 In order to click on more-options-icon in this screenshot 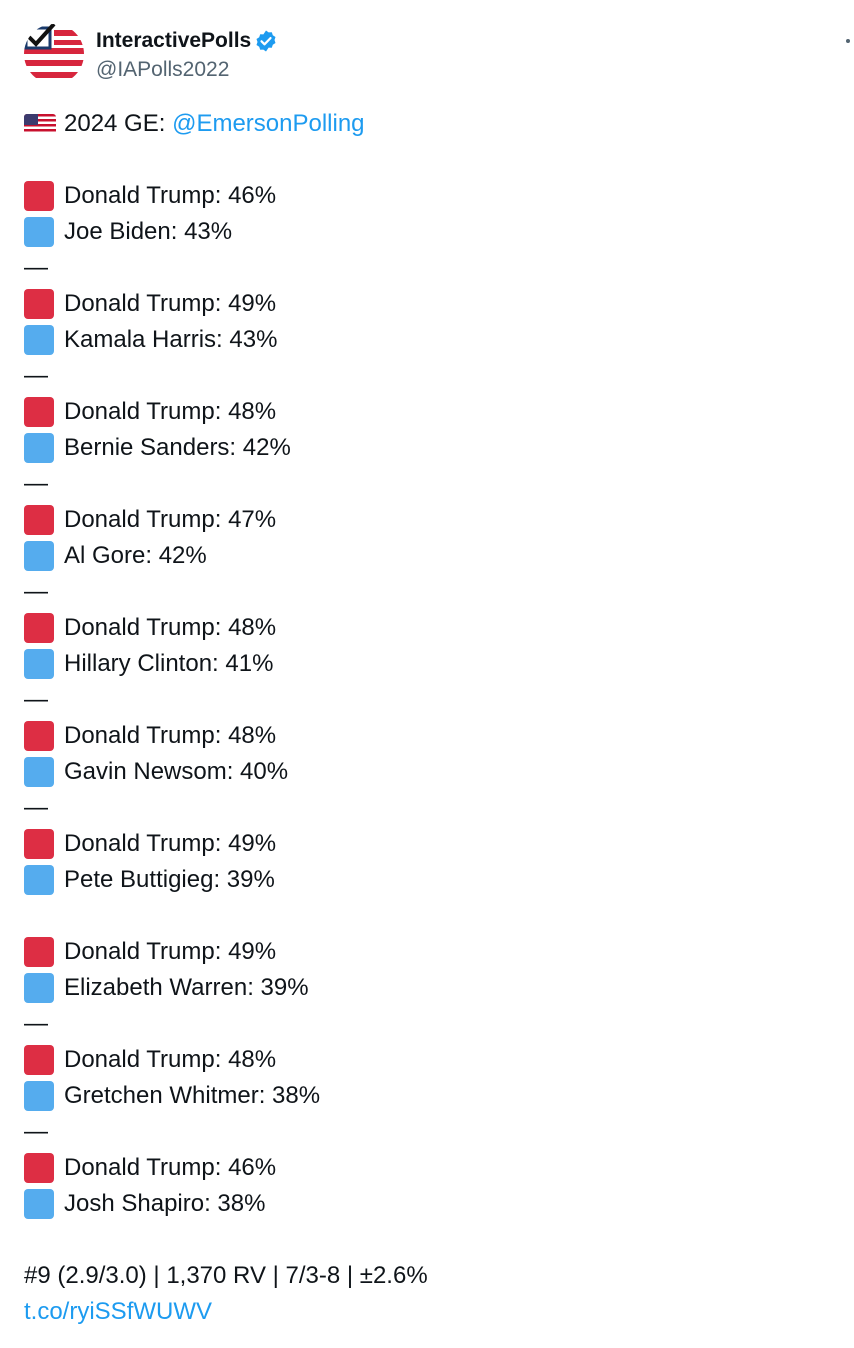, I will do `click(849, 41)`.